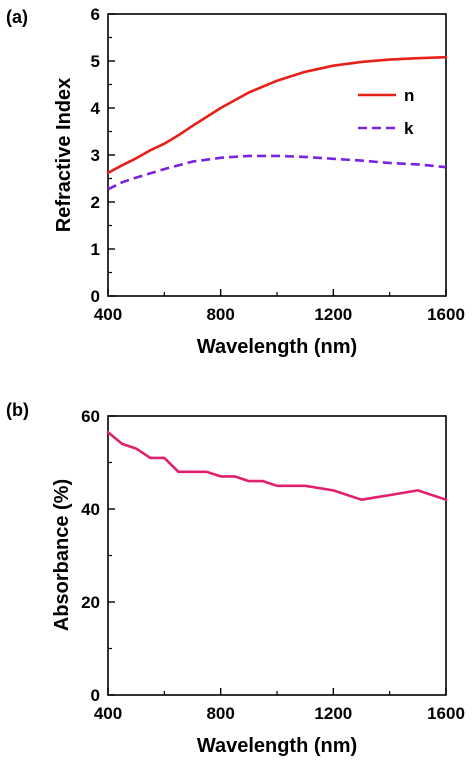  I want to click on panel-a-series-n-line, so click(277, 115).